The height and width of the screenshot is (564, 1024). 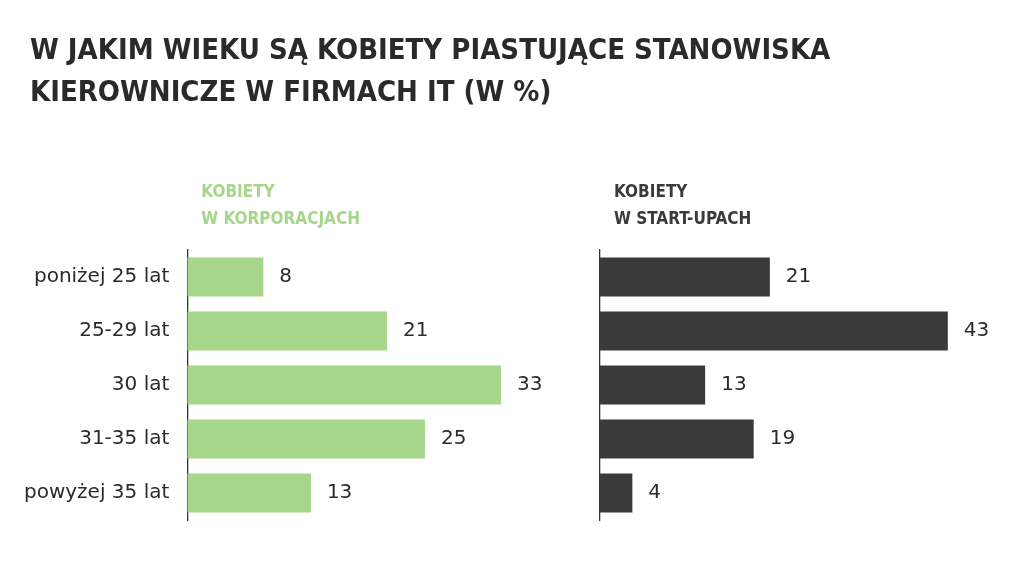 I want to click on chart-title: W JAKIM WIEKU SĄ KOBIETY PIASTUJĄCE STANOWISKA KIEROWNICZE W FIRMACH IT (W %), so click(x=431, y=71).